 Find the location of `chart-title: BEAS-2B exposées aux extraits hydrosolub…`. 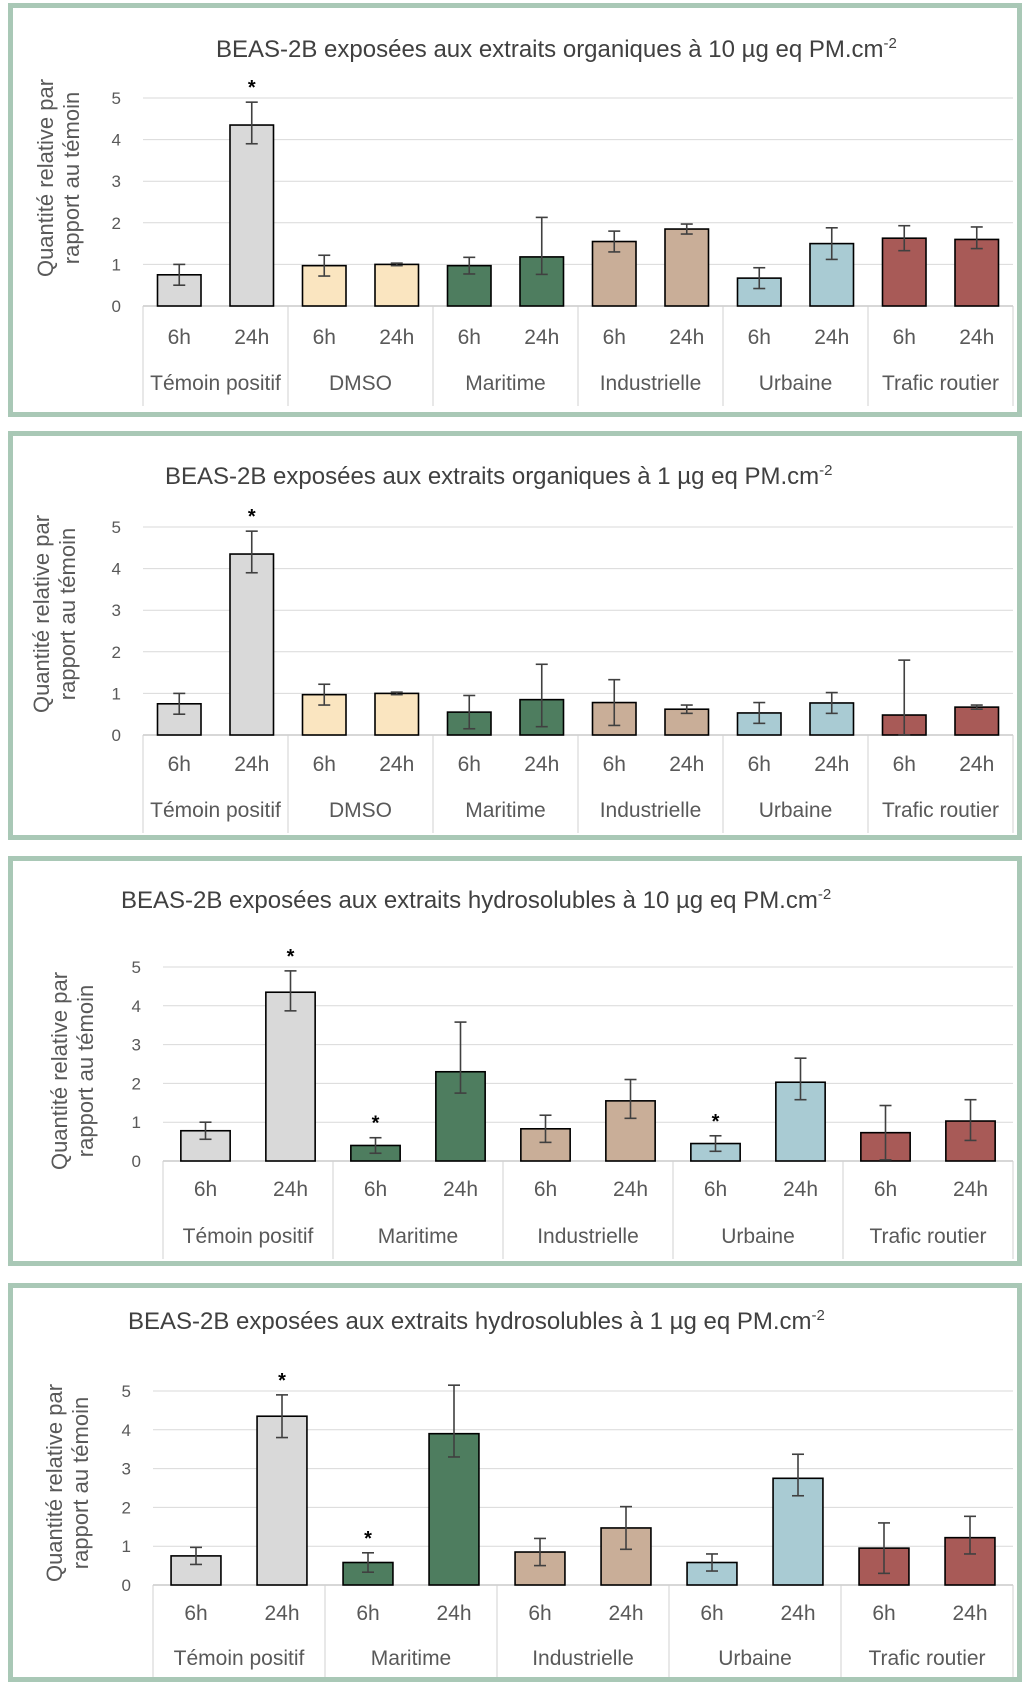

chart-title: BEAS-2B exposées aux extraits hydrosolub… is located at coordinates (476, 1321).